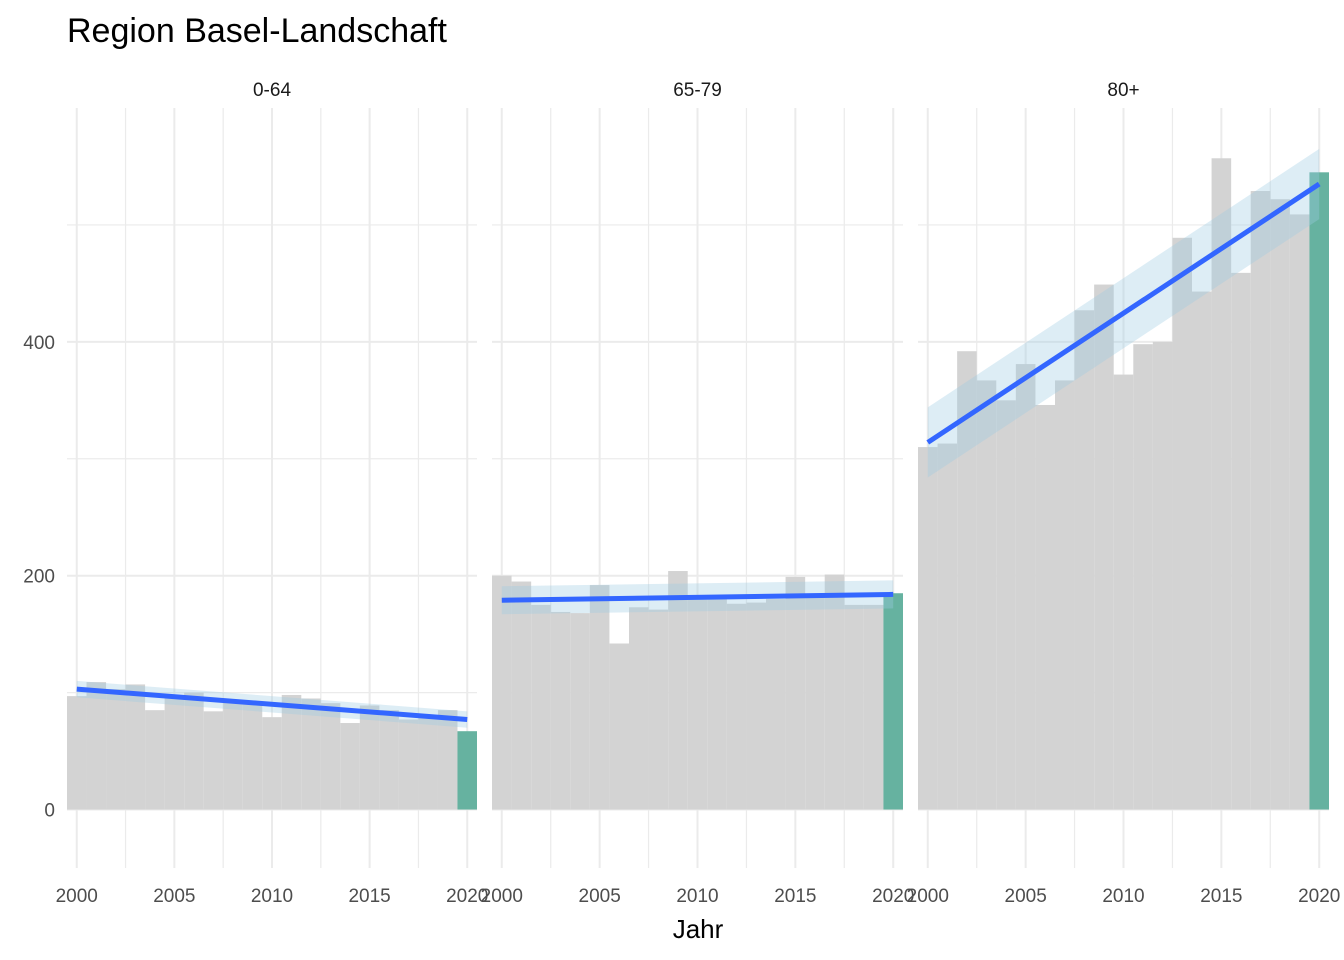  What do you see at coordinates (697, 90) in the screenshot?
I see `facet-label: 65-79` at bounding box center [697, 90].